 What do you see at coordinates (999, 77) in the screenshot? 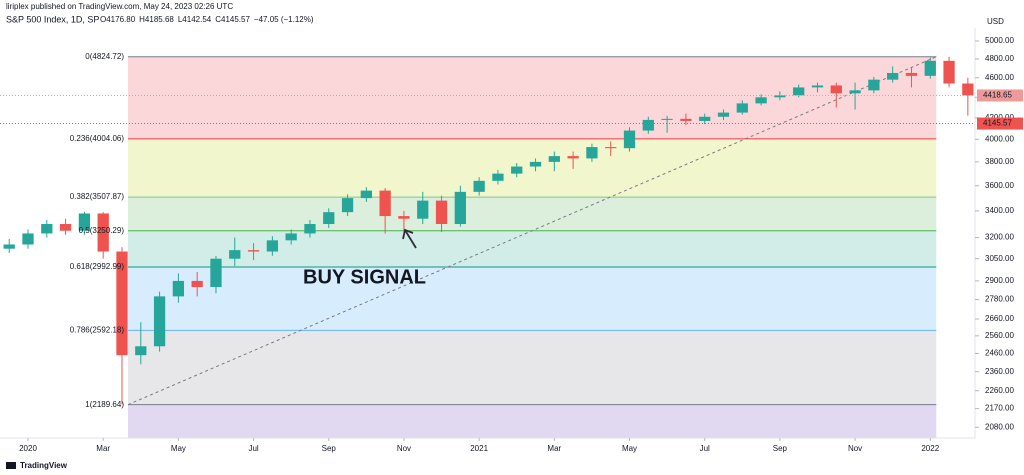
I see `y-tick-label: 4600.00` at bounding box center [999, 77].